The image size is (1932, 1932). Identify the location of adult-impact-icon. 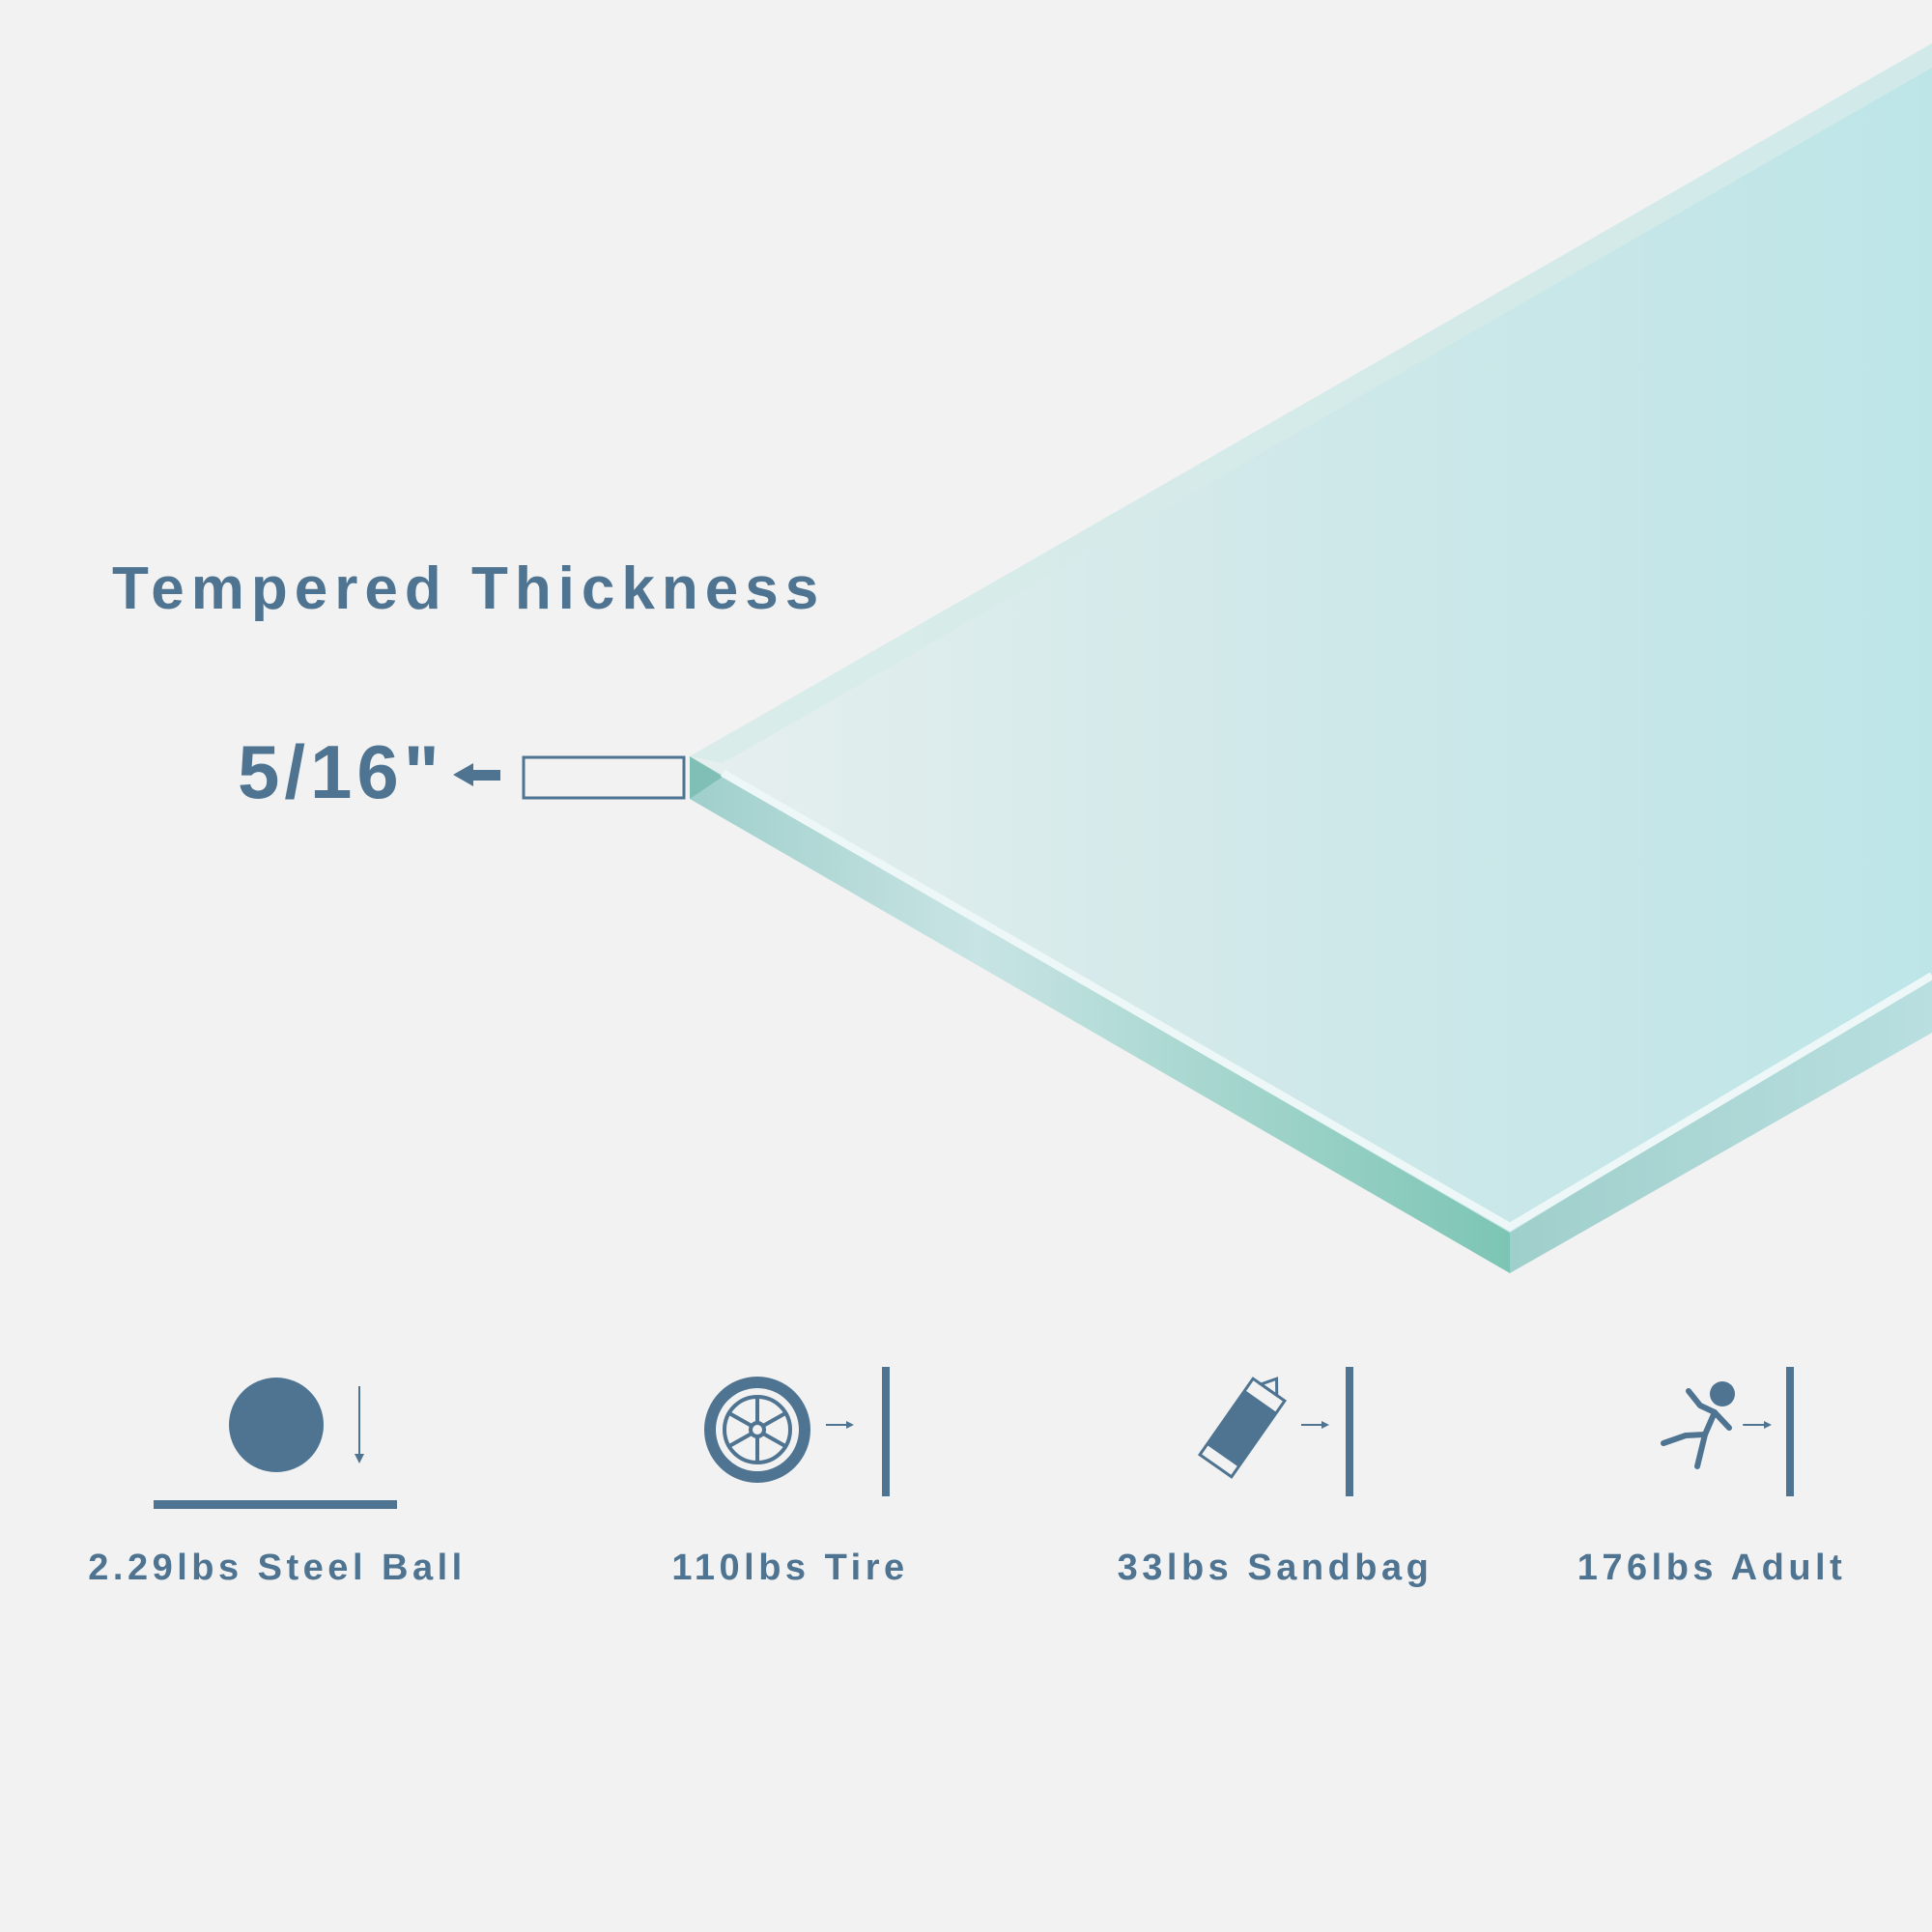
(1727, 1431).